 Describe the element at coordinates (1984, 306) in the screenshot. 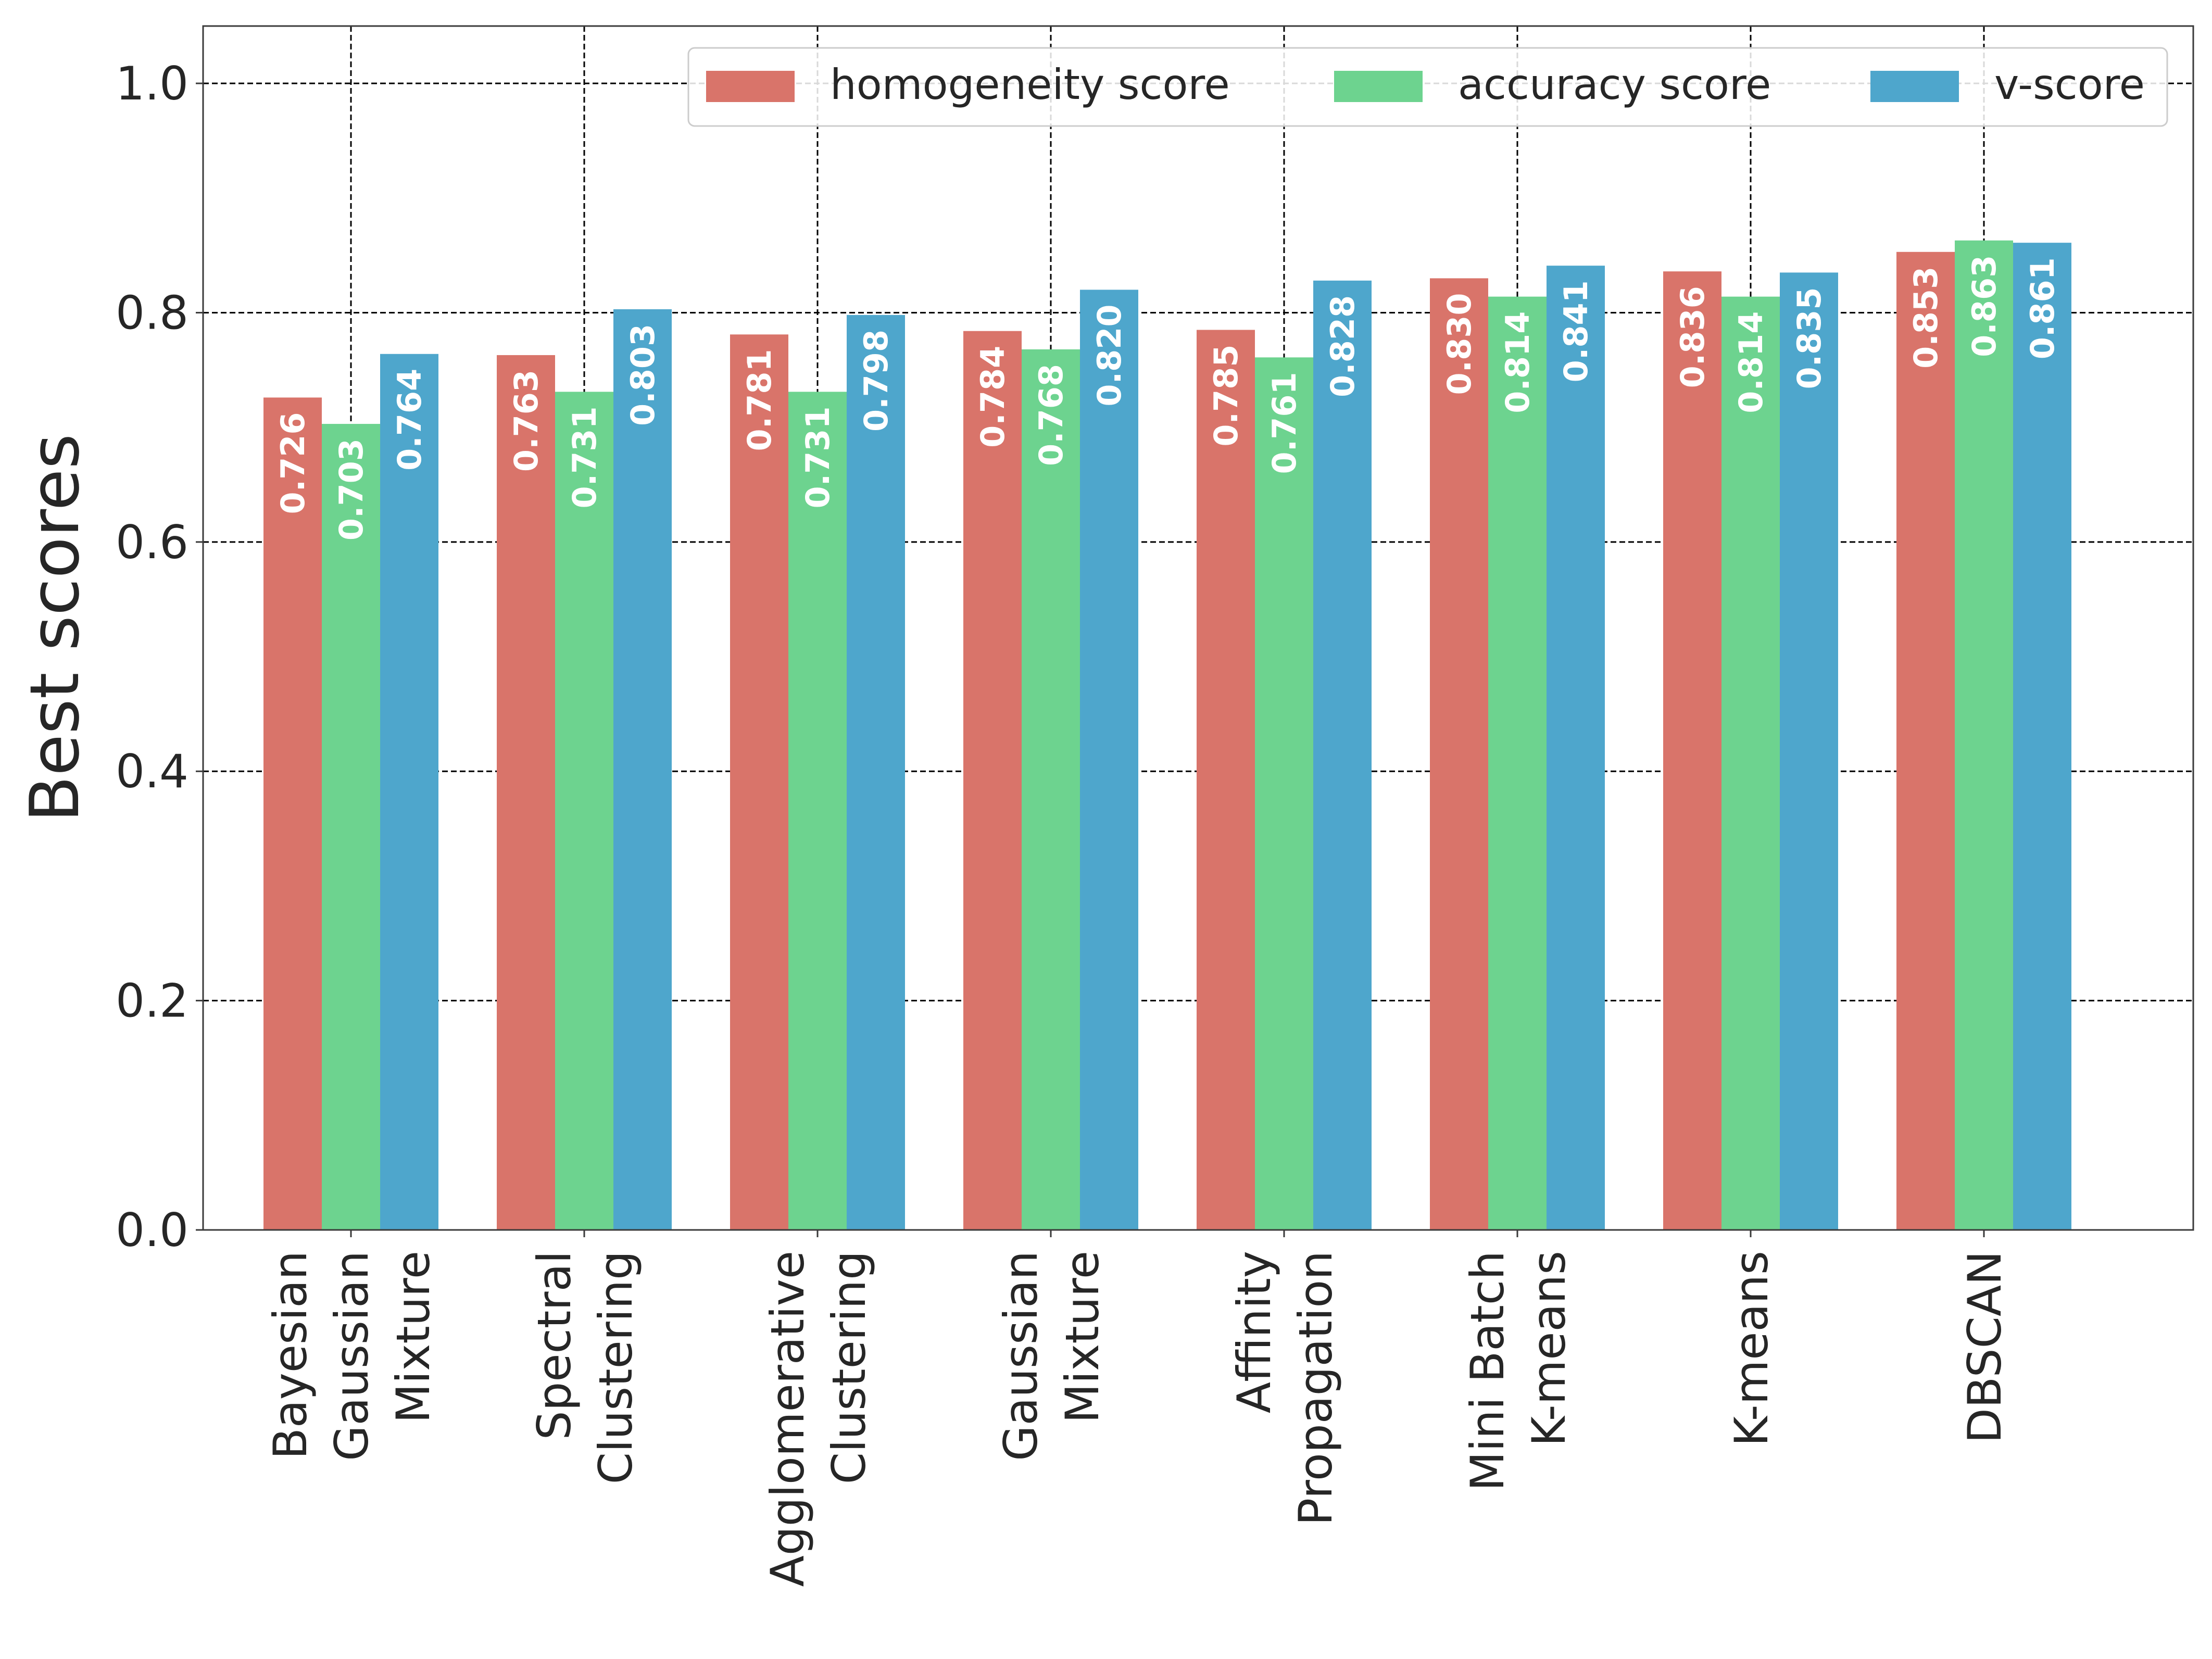

I see `bar-value-label: 0.863` at that location.